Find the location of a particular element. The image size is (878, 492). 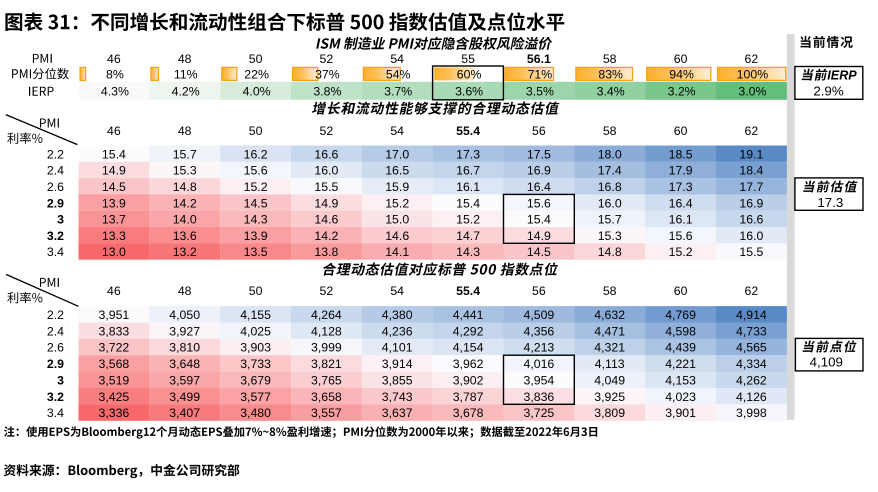

svg-text: 3.4 is located at coordinates (55, 252).